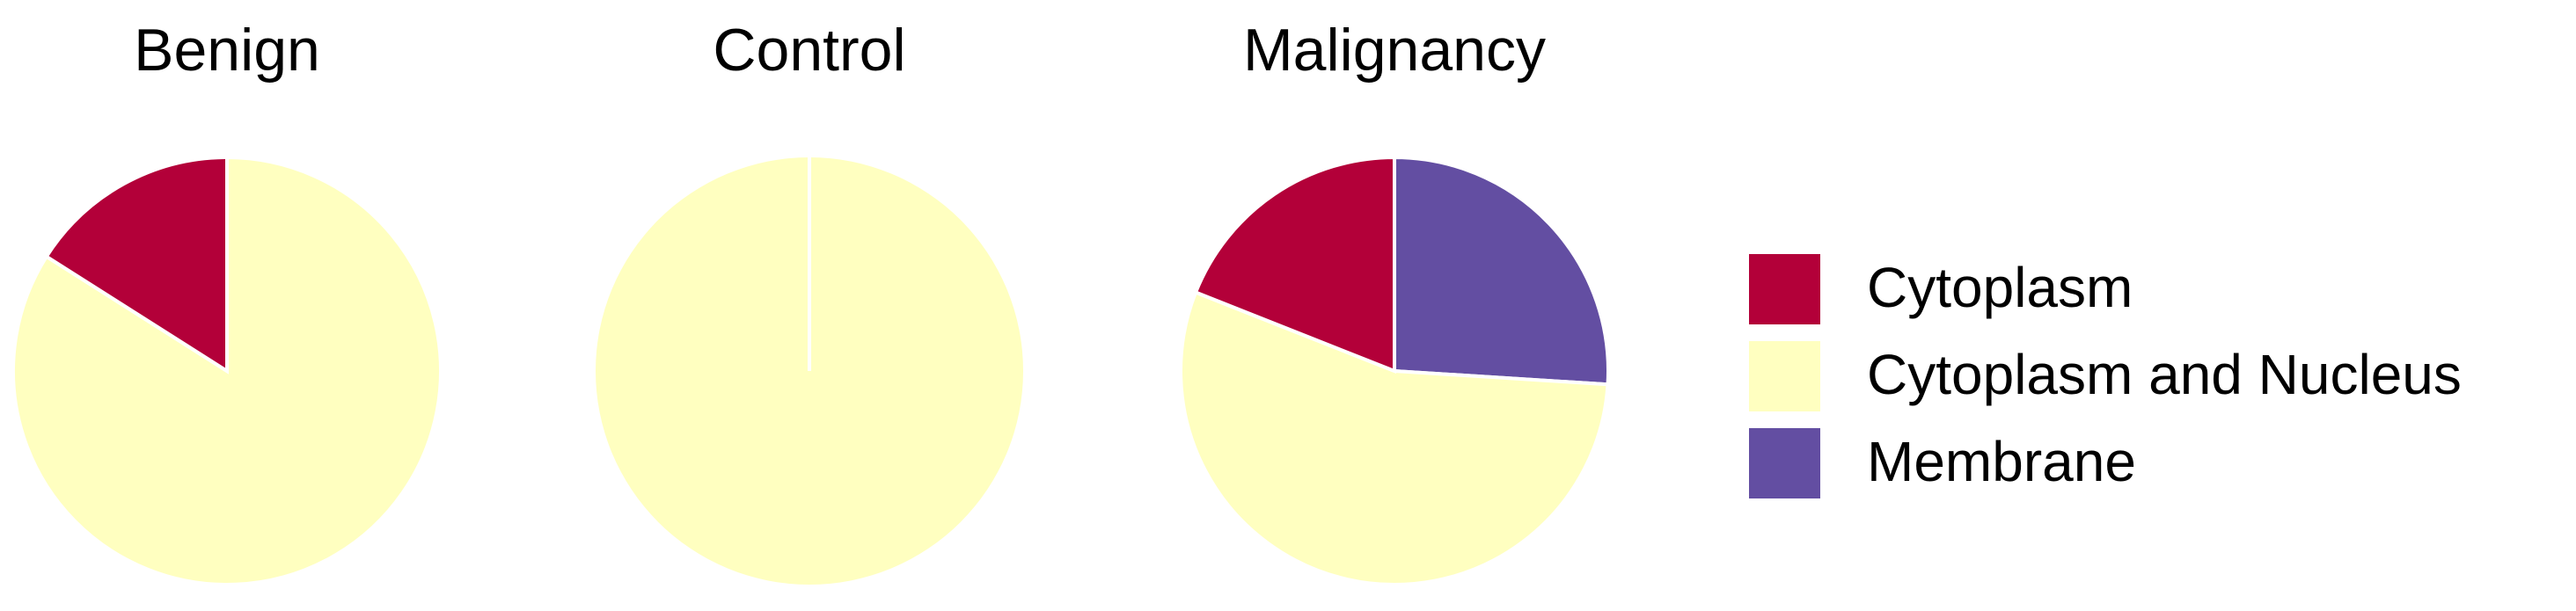 The width and height of the screenshot is (2576, 611). I want to click on chart-title: Benign, so click(227, 50).